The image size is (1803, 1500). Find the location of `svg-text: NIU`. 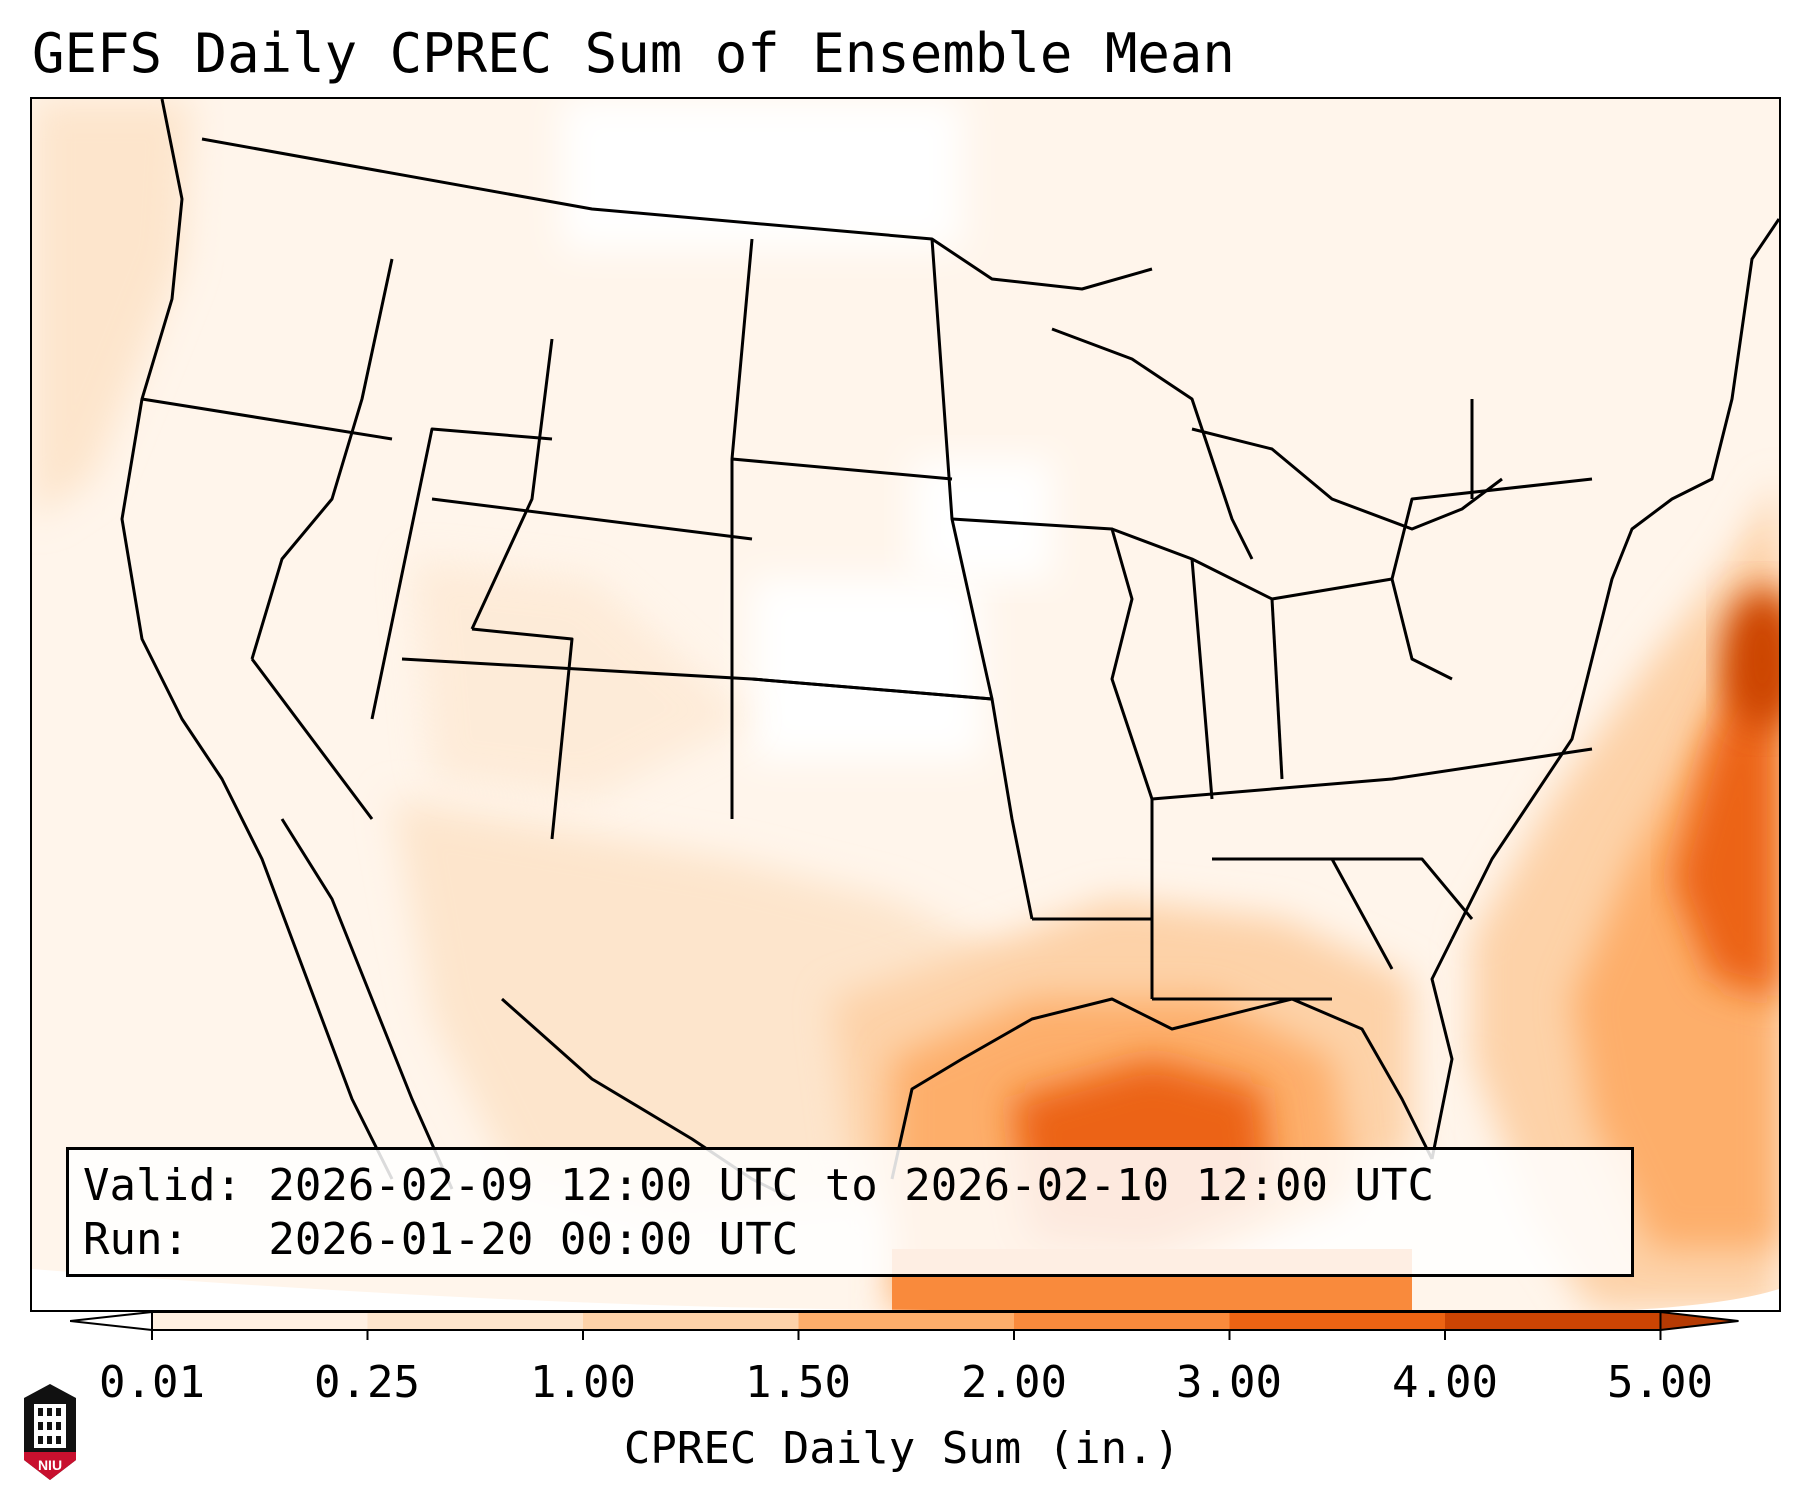

svg-text: NIU is located at coordinates (50, 1465).